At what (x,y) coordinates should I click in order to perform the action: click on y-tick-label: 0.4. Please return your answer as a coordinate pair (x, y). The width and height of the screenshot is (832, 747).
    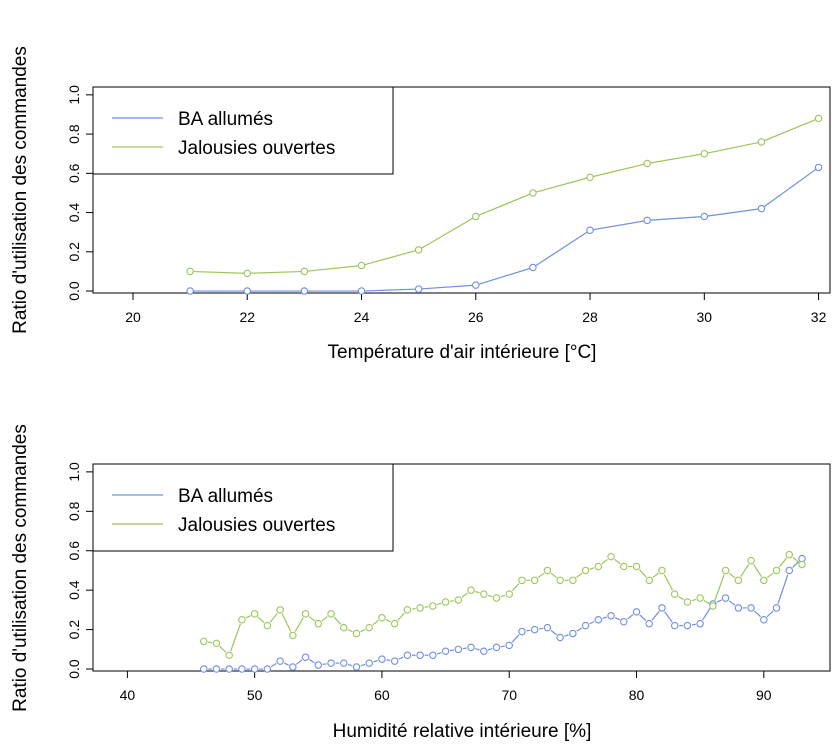
    Looking at the image, I should click on (74, 213).